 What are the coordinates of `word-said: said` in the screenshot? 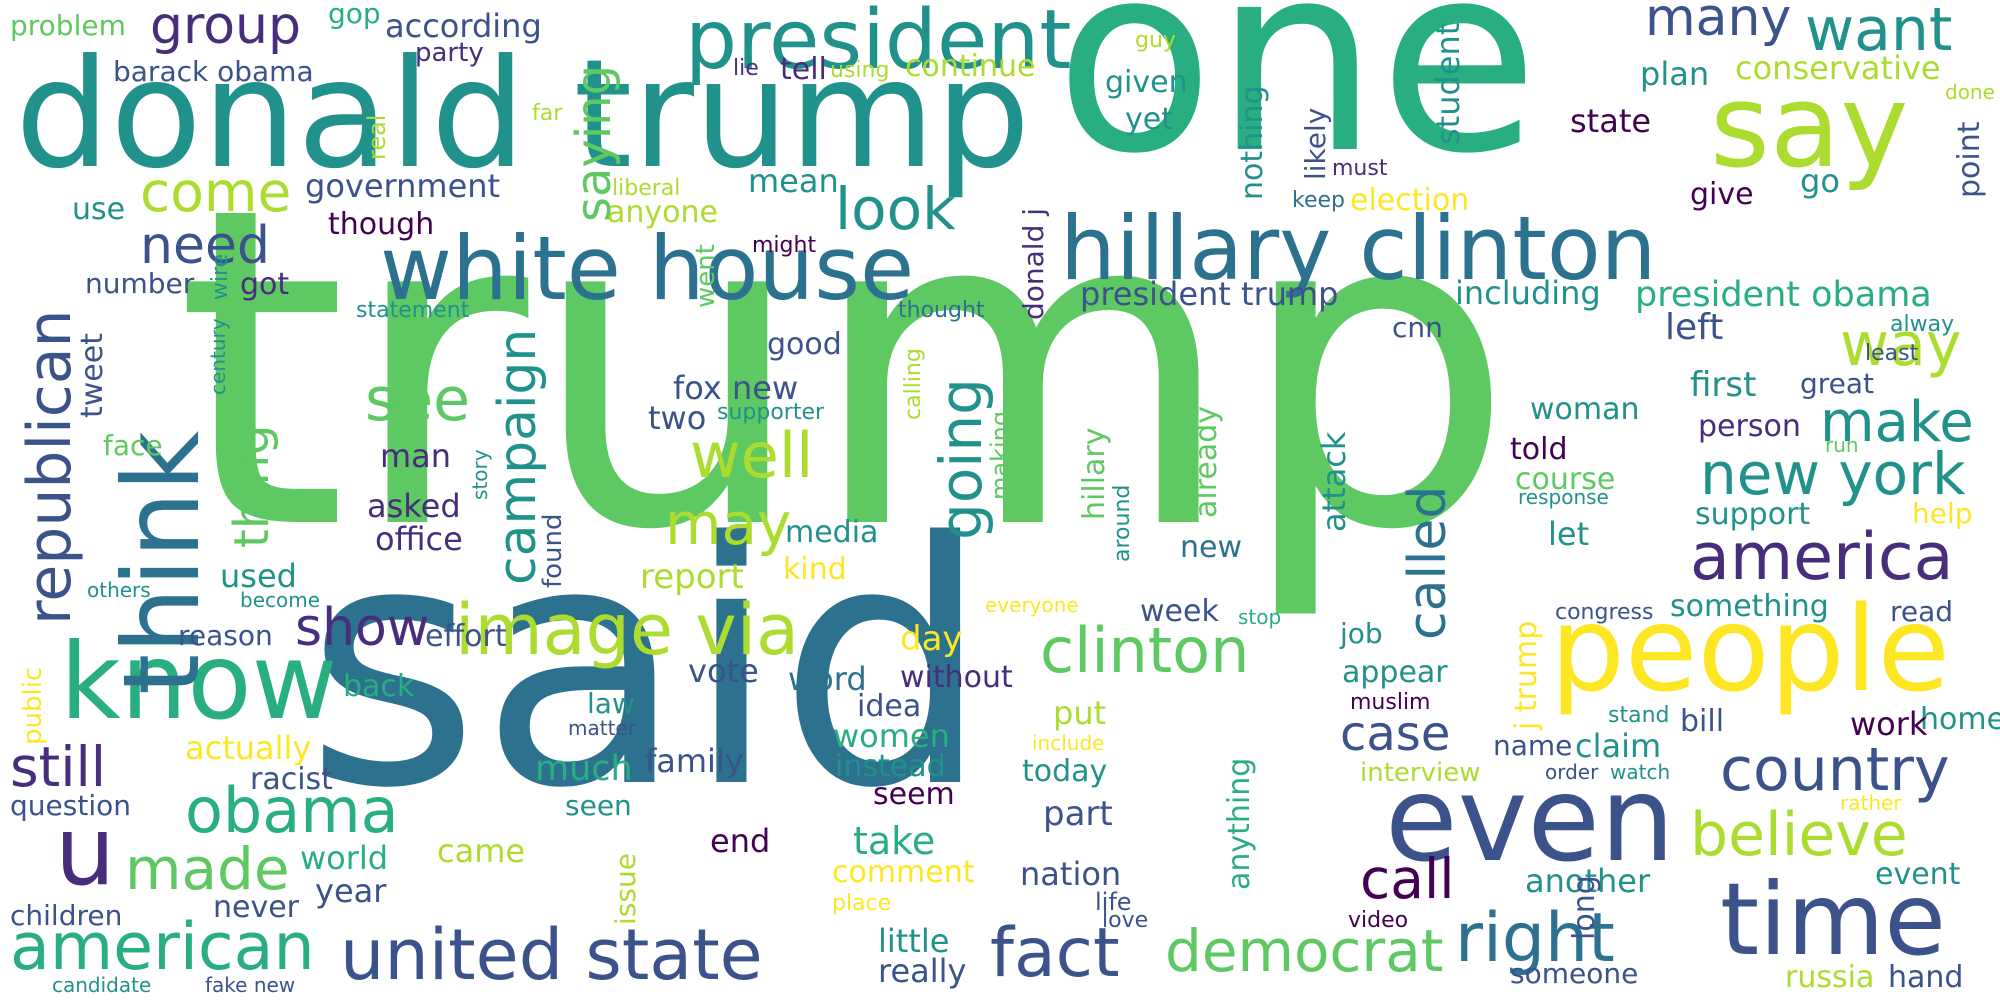 It's located at (648, 667).